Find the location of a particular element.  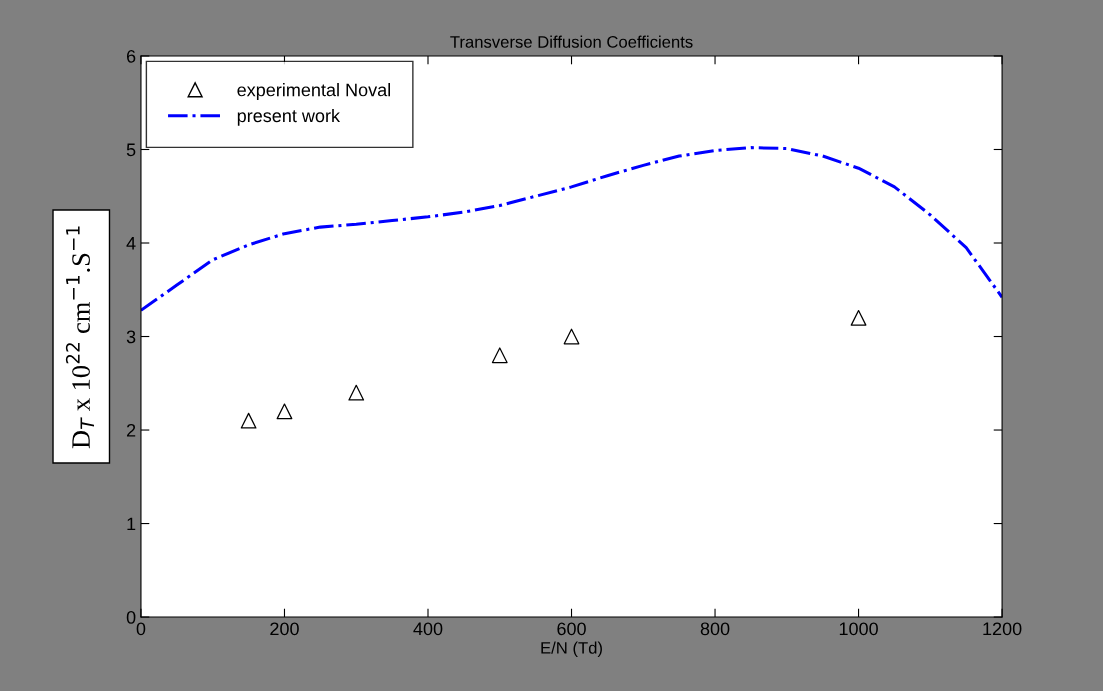

legend-label: present work is located at coordinates (289, 117).